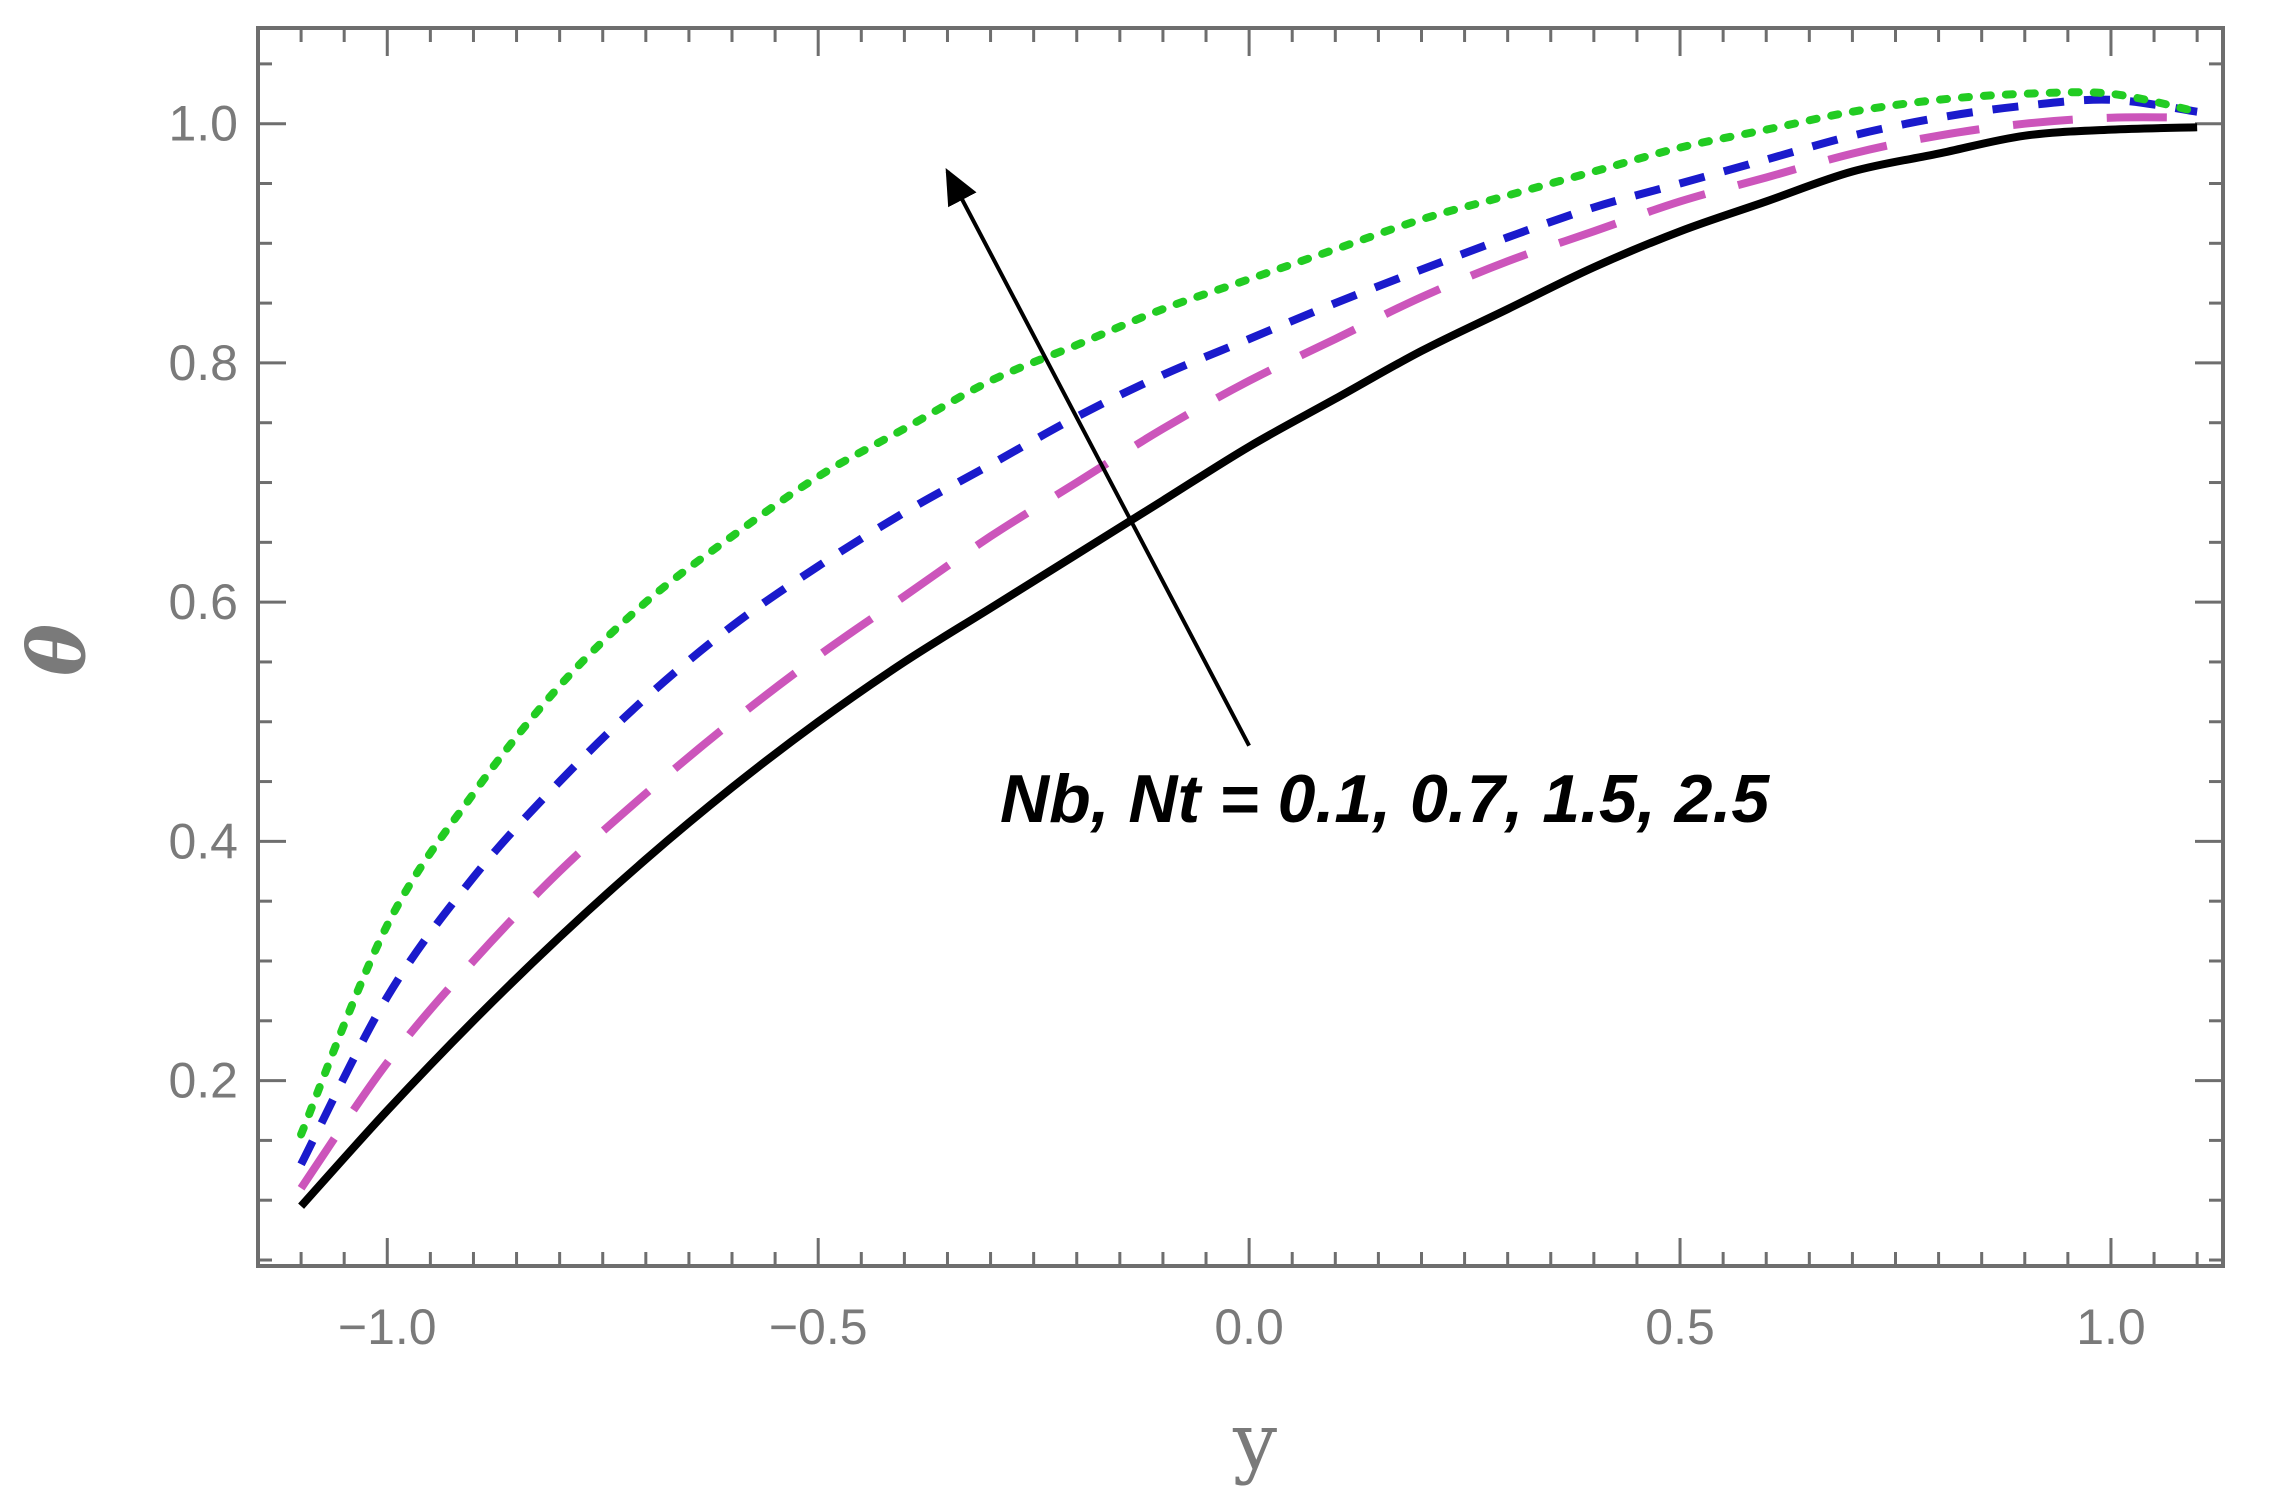  I want to click on x-tick-label: 1.0, so click(2111, 1327).